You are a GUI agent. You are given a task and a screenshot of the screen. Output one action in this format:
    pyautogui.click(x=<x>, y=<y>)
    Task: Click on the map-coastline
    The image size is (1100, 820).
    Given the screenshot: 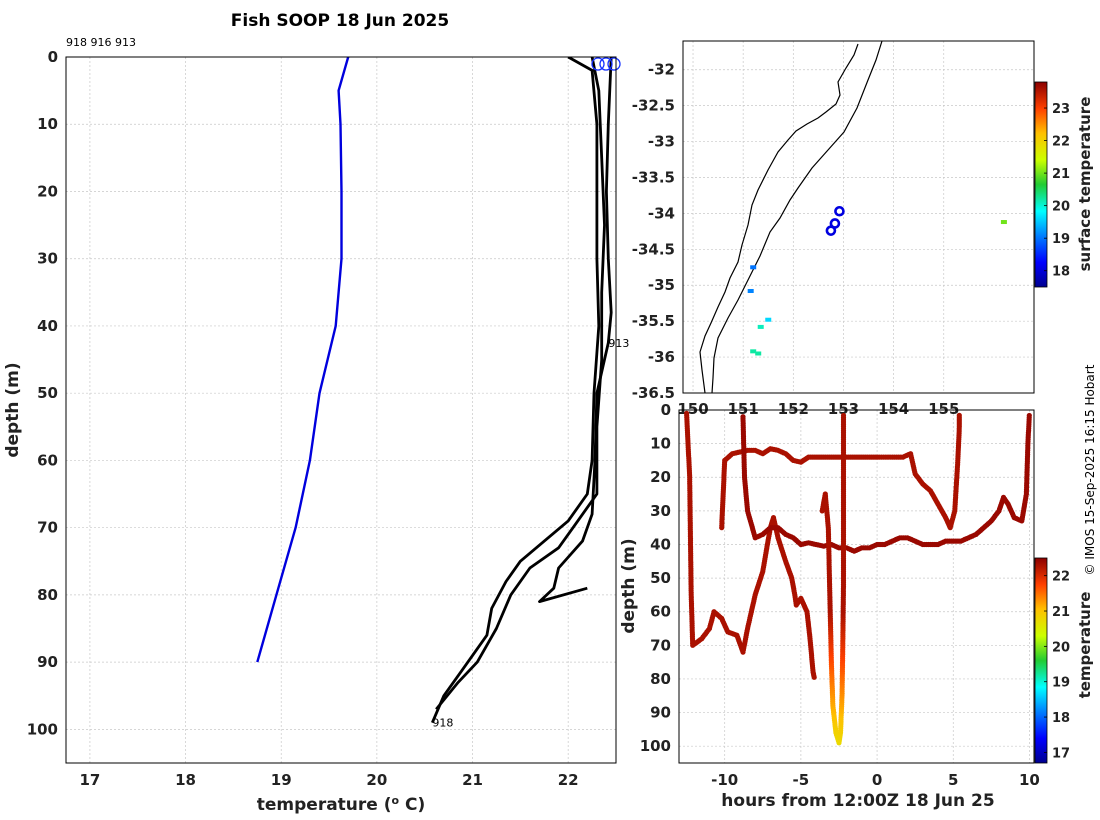 What is the action you would take?
    pyautogui.click(x=791, y=217)
    